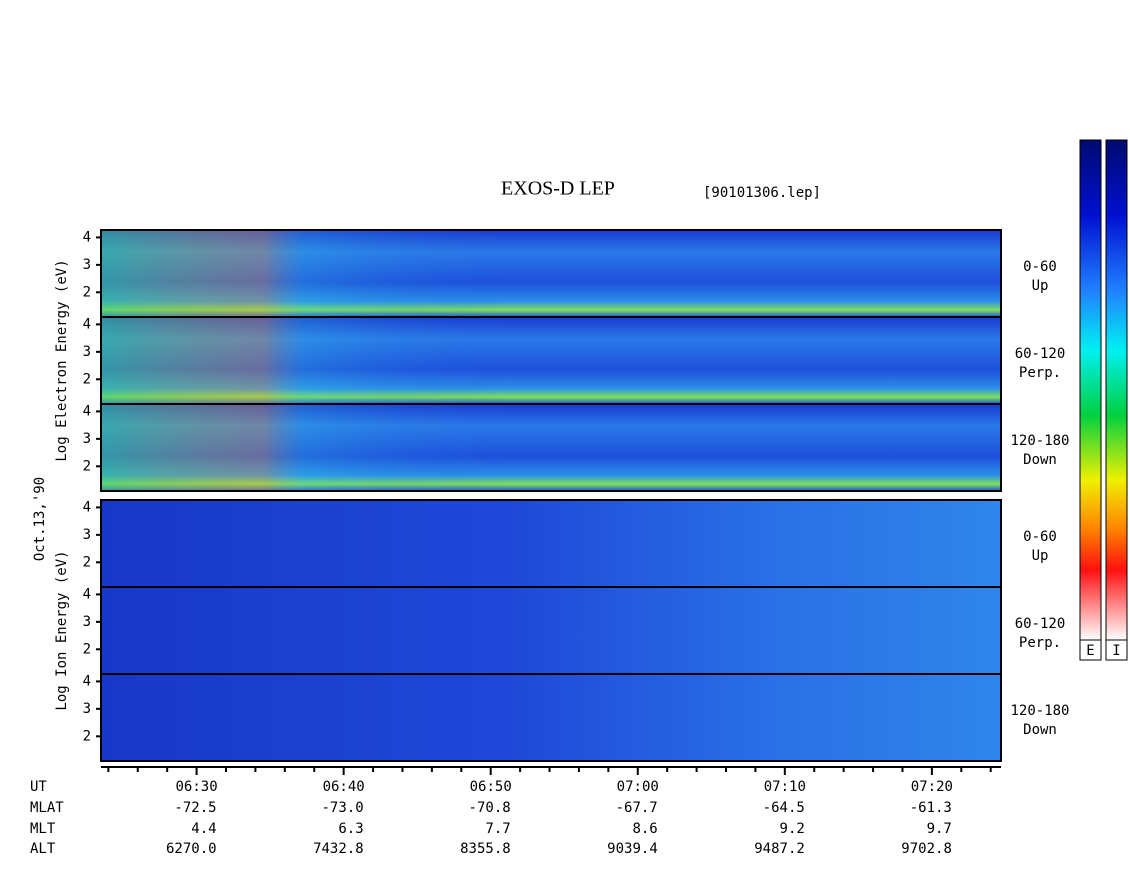 This screenshot has height=875, width=1130. What do you see at coordinates (939, 829) in the screenshot?
I see `ephemeris-value: 9.7` at bounding box center [939, 829].